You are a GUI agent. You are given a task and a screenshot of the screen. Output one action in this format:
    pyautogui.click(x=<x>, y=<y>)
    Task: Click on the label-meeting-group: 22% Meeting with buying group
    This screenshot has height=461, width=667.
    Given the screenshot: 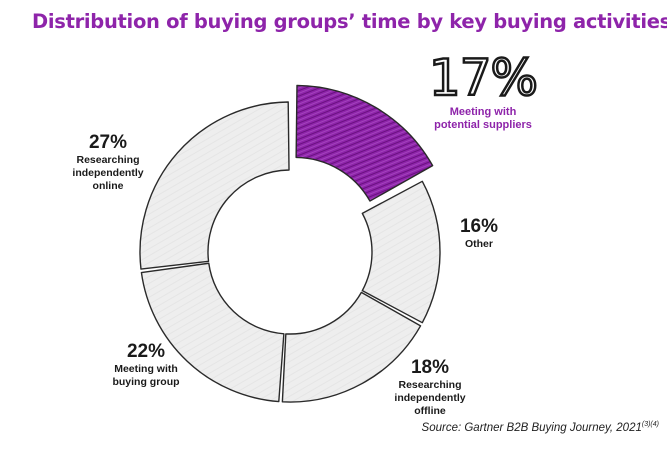 What is the action you would take?
    pyautogui.click(x=146, y=365)
    